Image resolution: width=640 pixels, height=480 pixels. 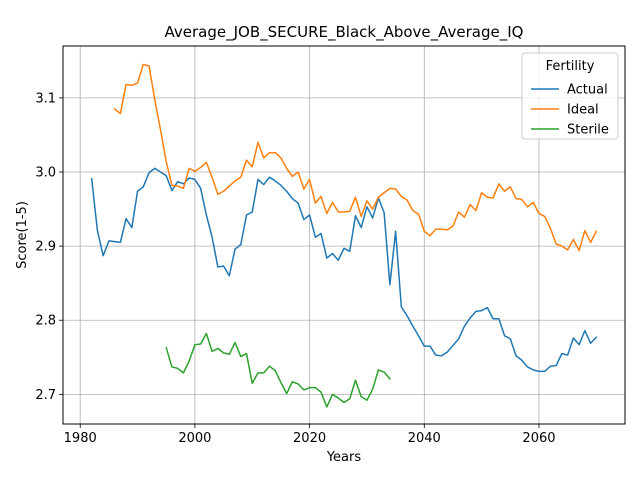 What do you see at coordinates (45, 395) in the screenshot?
I see `y-tick-label: 2.7` at bounding box center [45, 395].